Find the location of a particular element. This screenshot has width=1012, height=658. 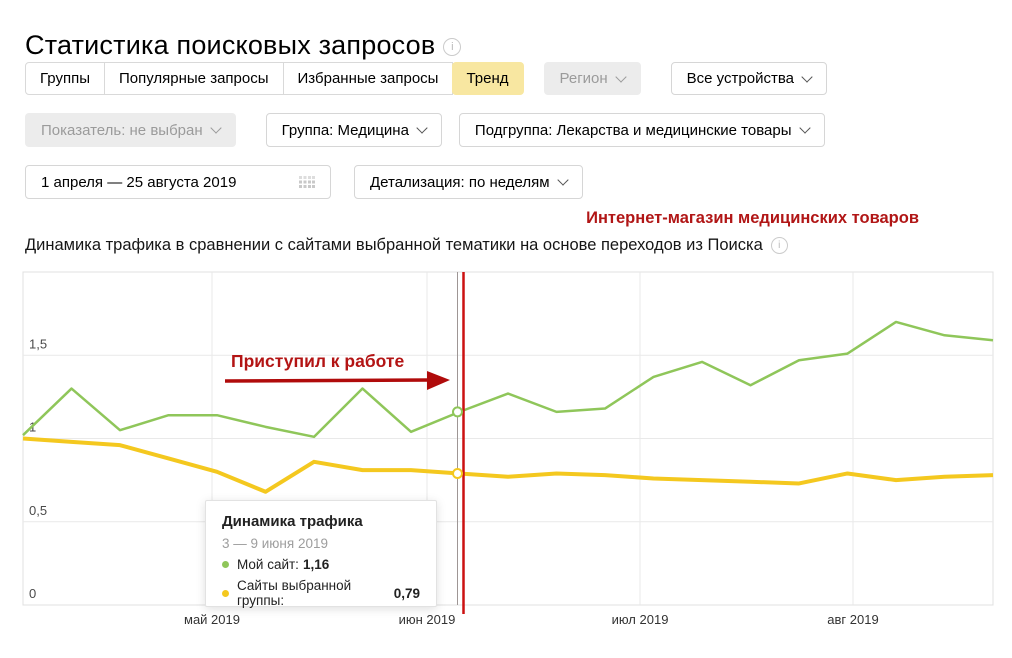

metric-dropdown: Показатель: не выбран is located at coordinates (130, 130).